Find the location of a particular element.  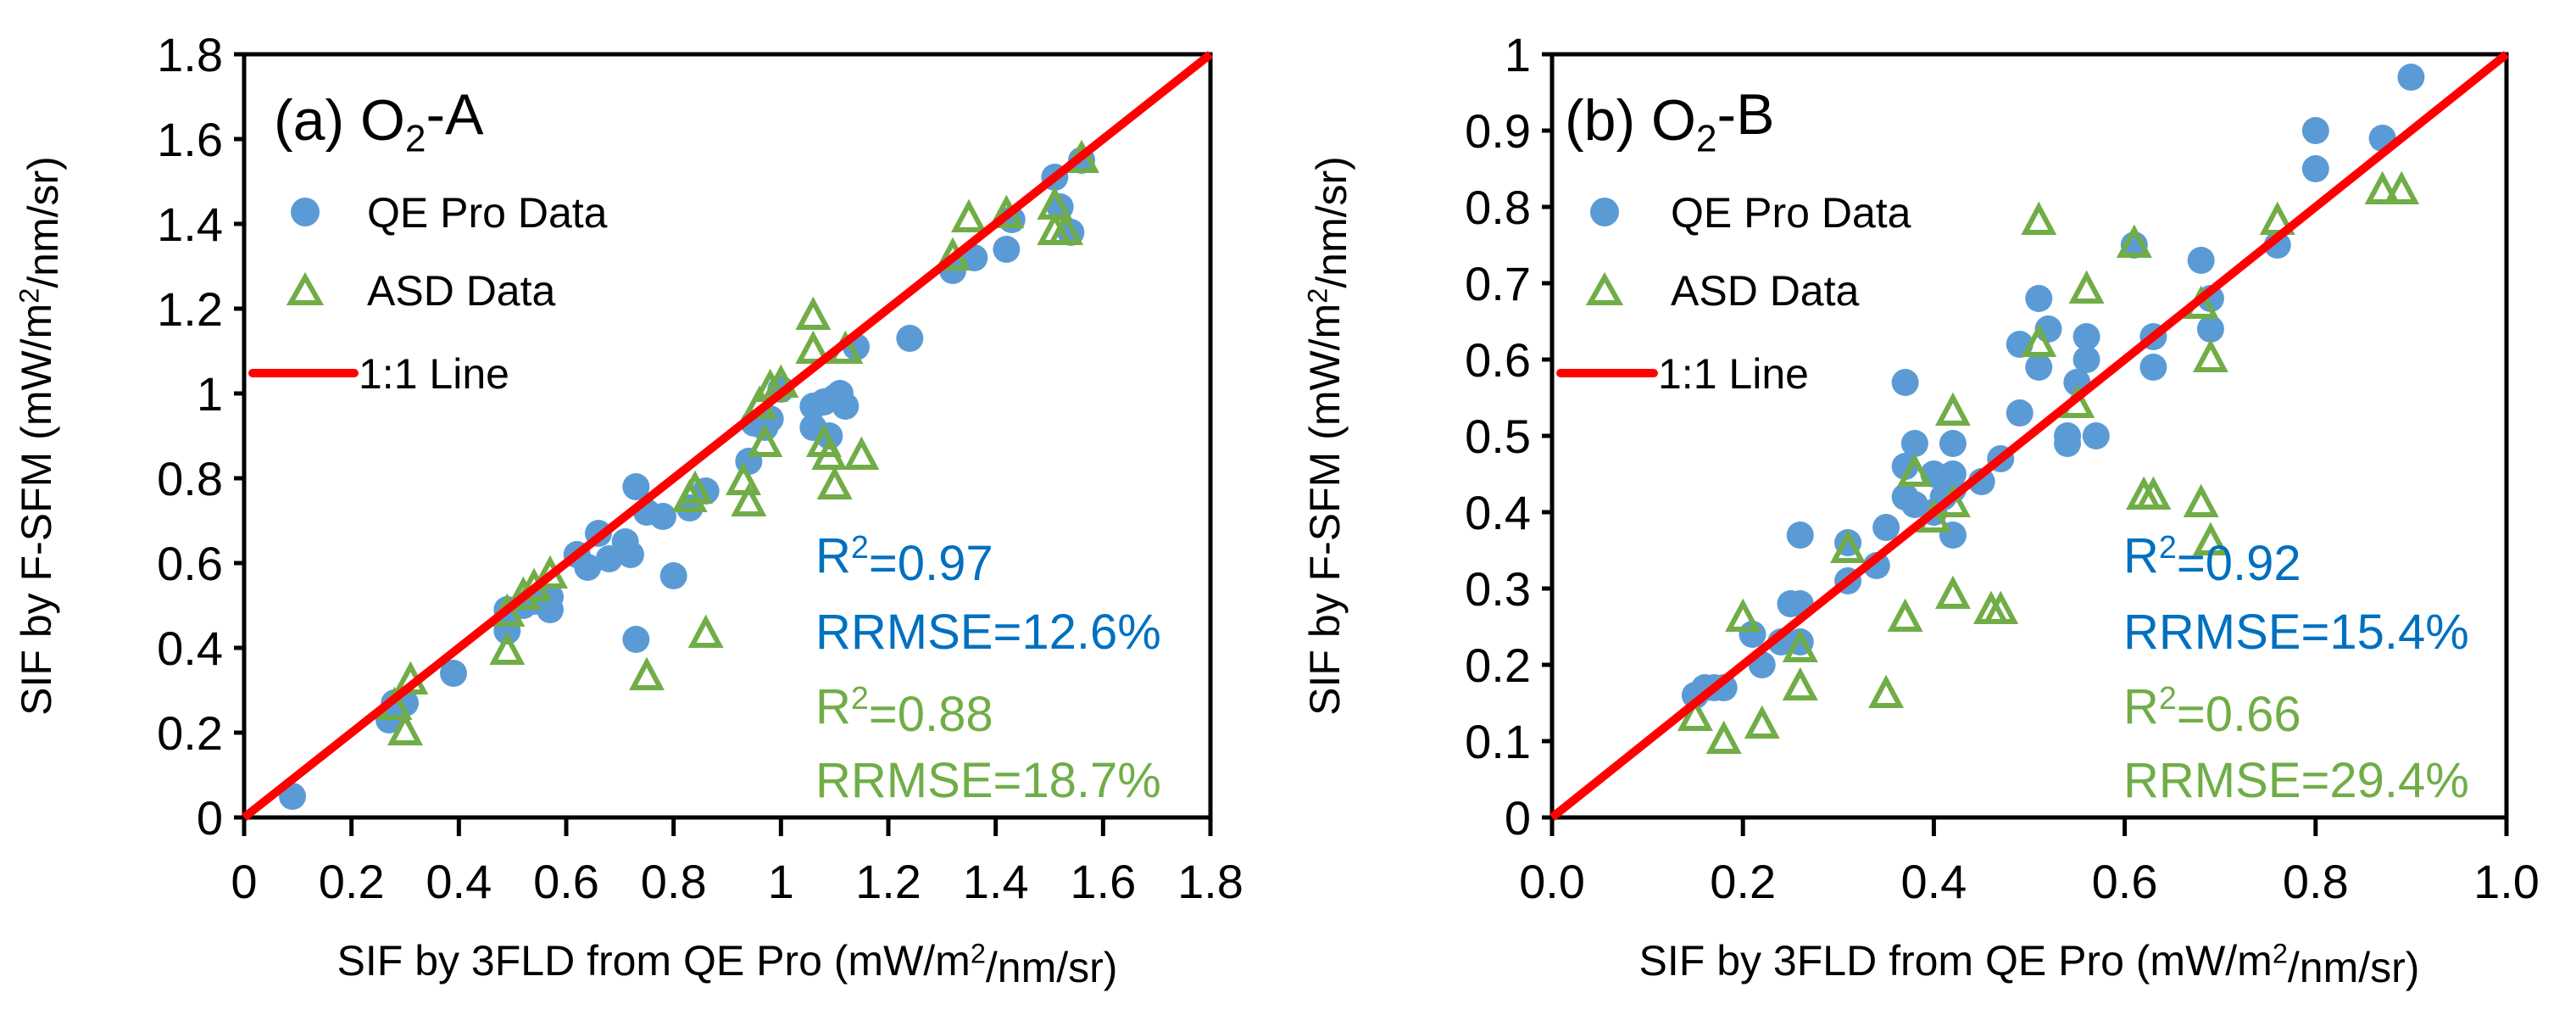

x-tick-label: 1.4 is located at coordinates (996, 882).